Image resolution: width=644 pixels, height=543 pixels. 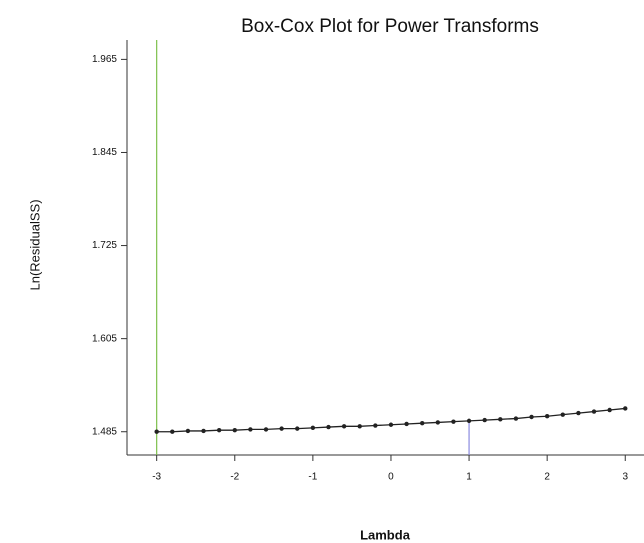 I want to click on y-tick-label: 1.725, so click(x=104, y=245).